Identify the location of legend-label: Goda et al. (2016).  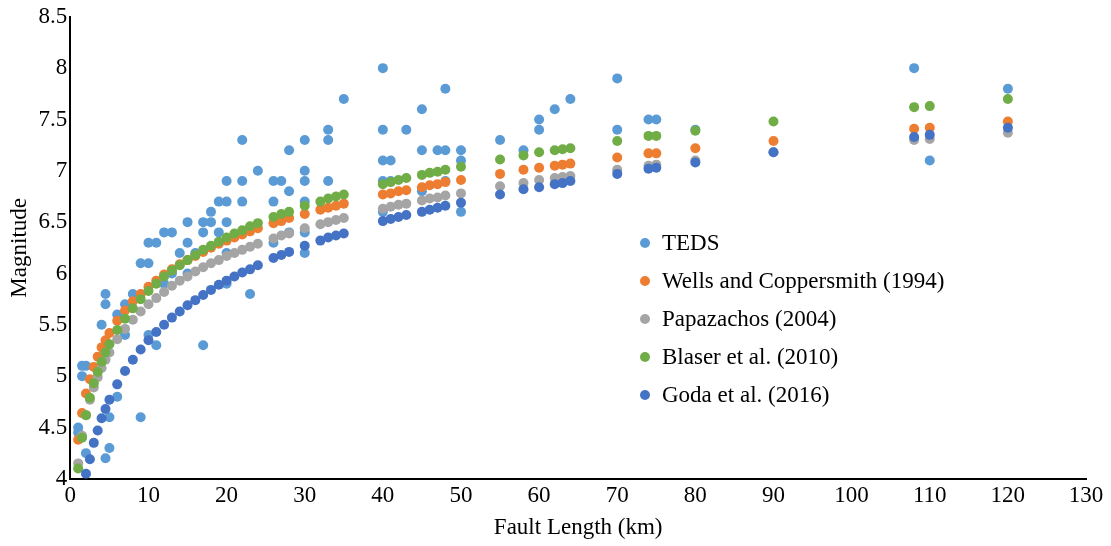
(746, 395).